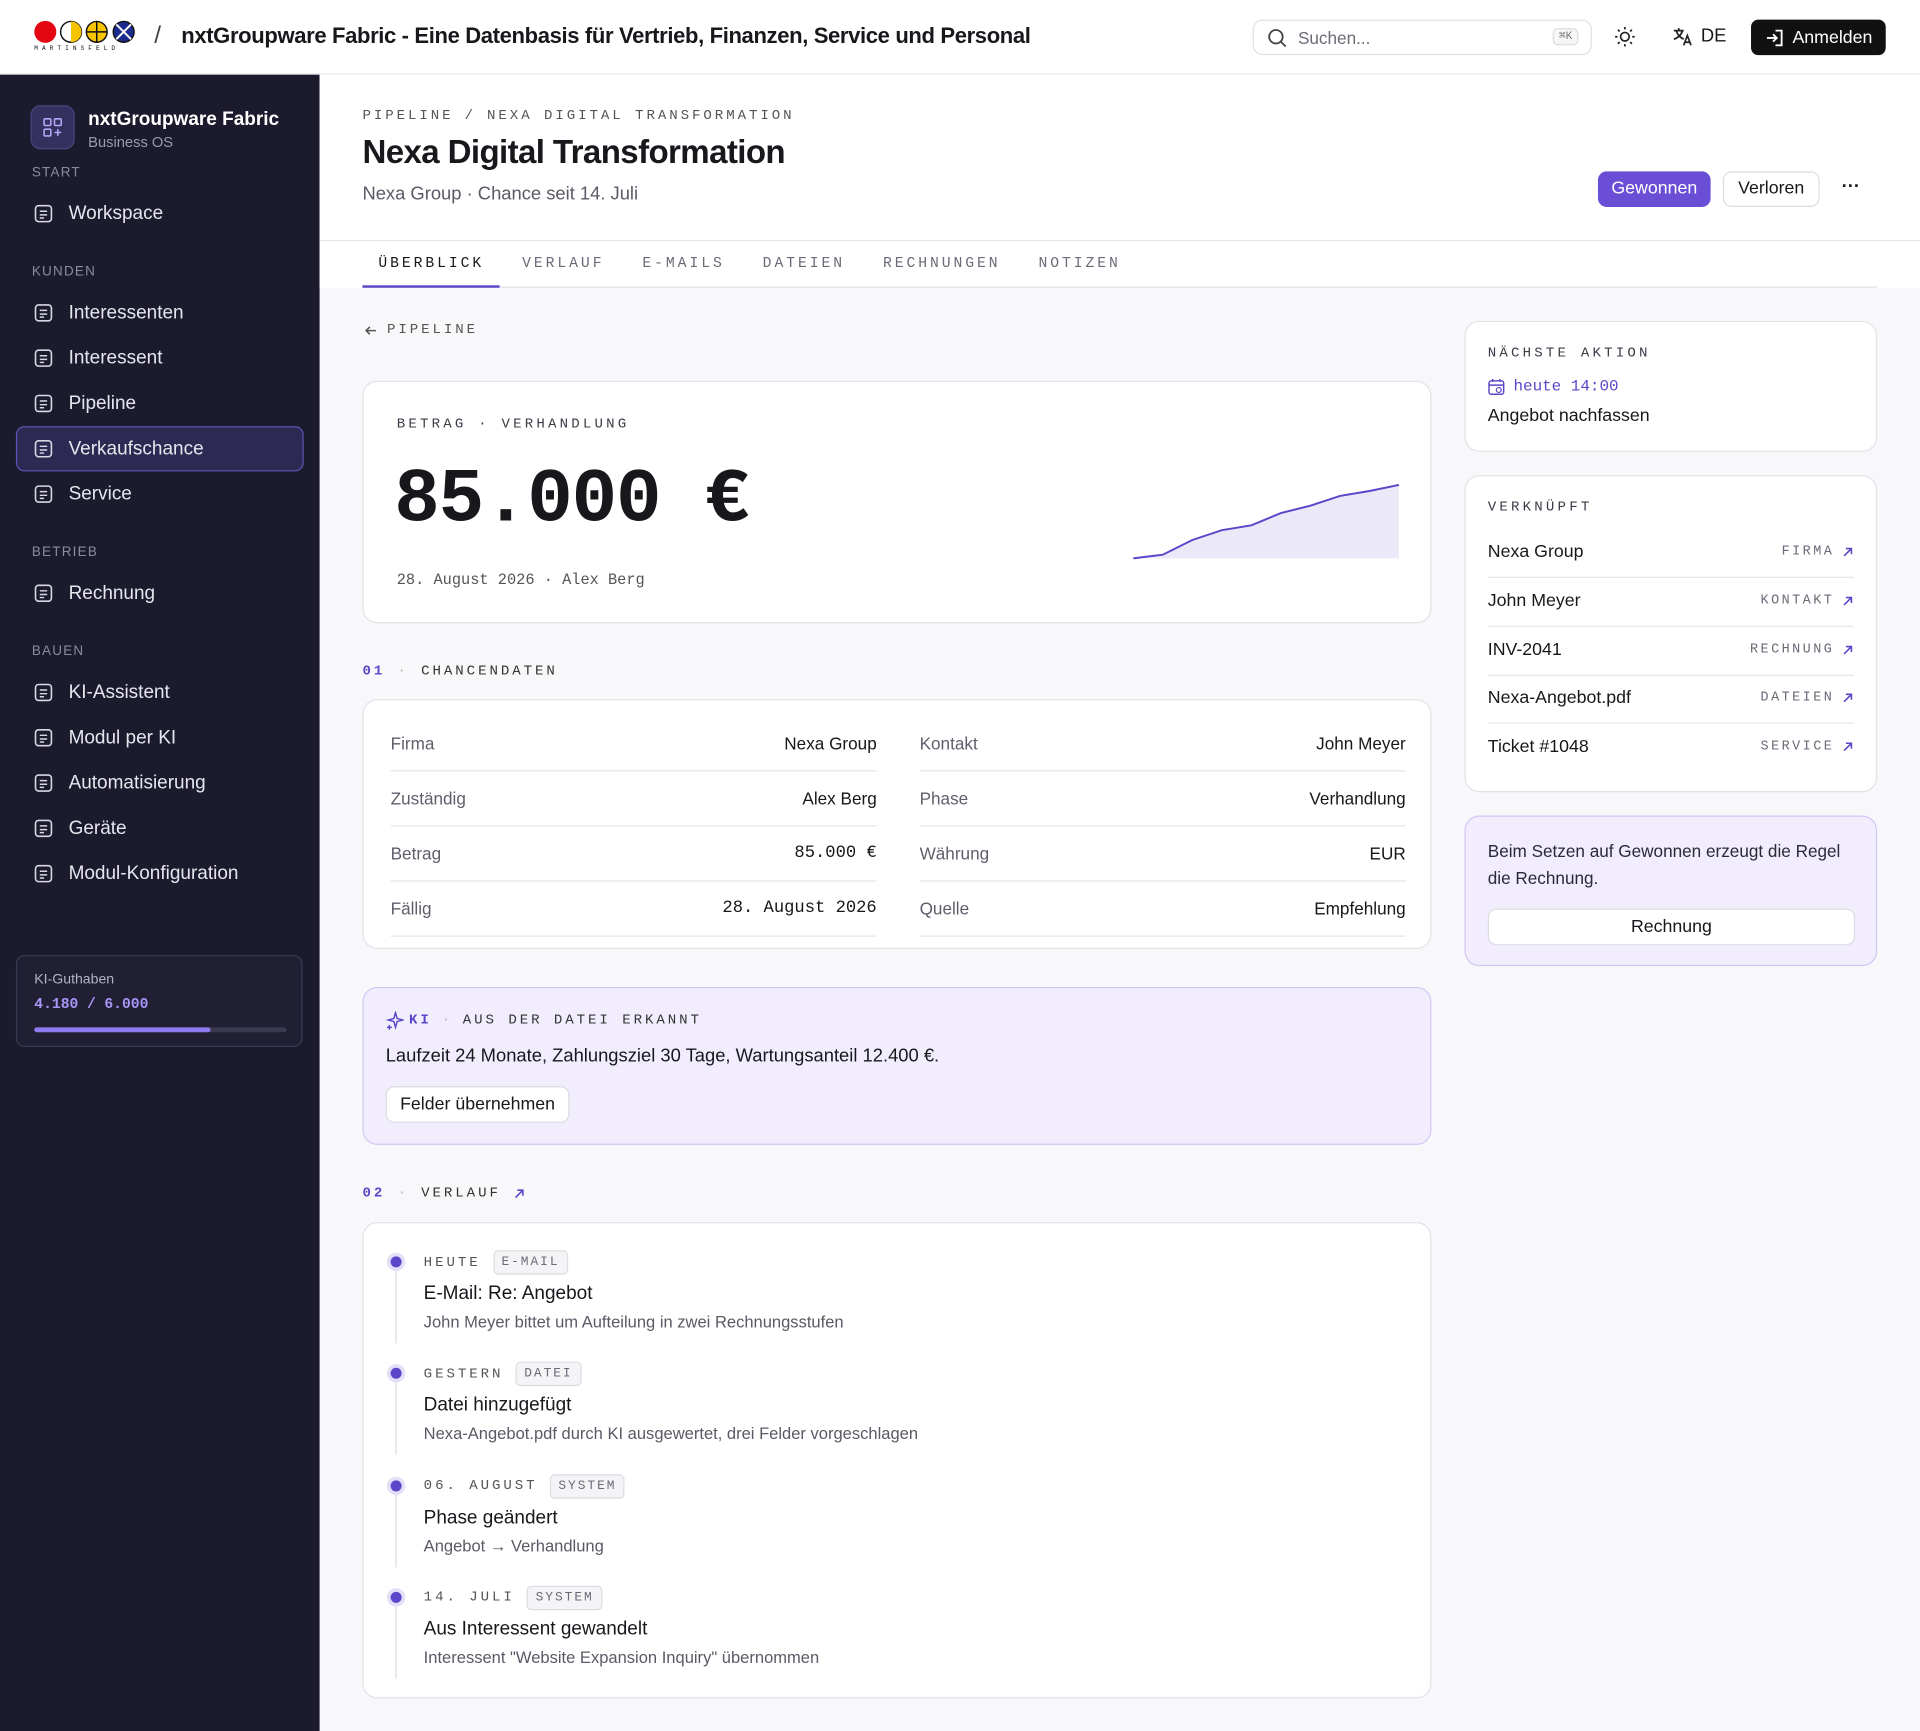 This screenshot has height=1731, width=1920. What do you see at coordinates (496, 1262) in the screenshot?
I see `event-head: HEUTE E-MAIL` at bounding box center [496, 1262].